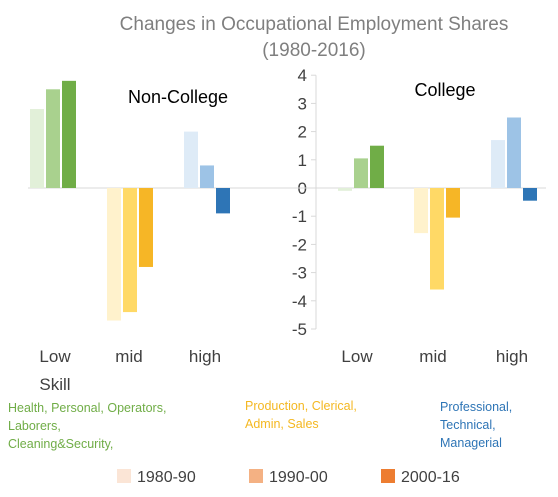 The width and height of the screenshot is (558, 497). Describe the element at coordinates (357, 356) in the screenshot. I see `x-label-low-right: Low` at that location.